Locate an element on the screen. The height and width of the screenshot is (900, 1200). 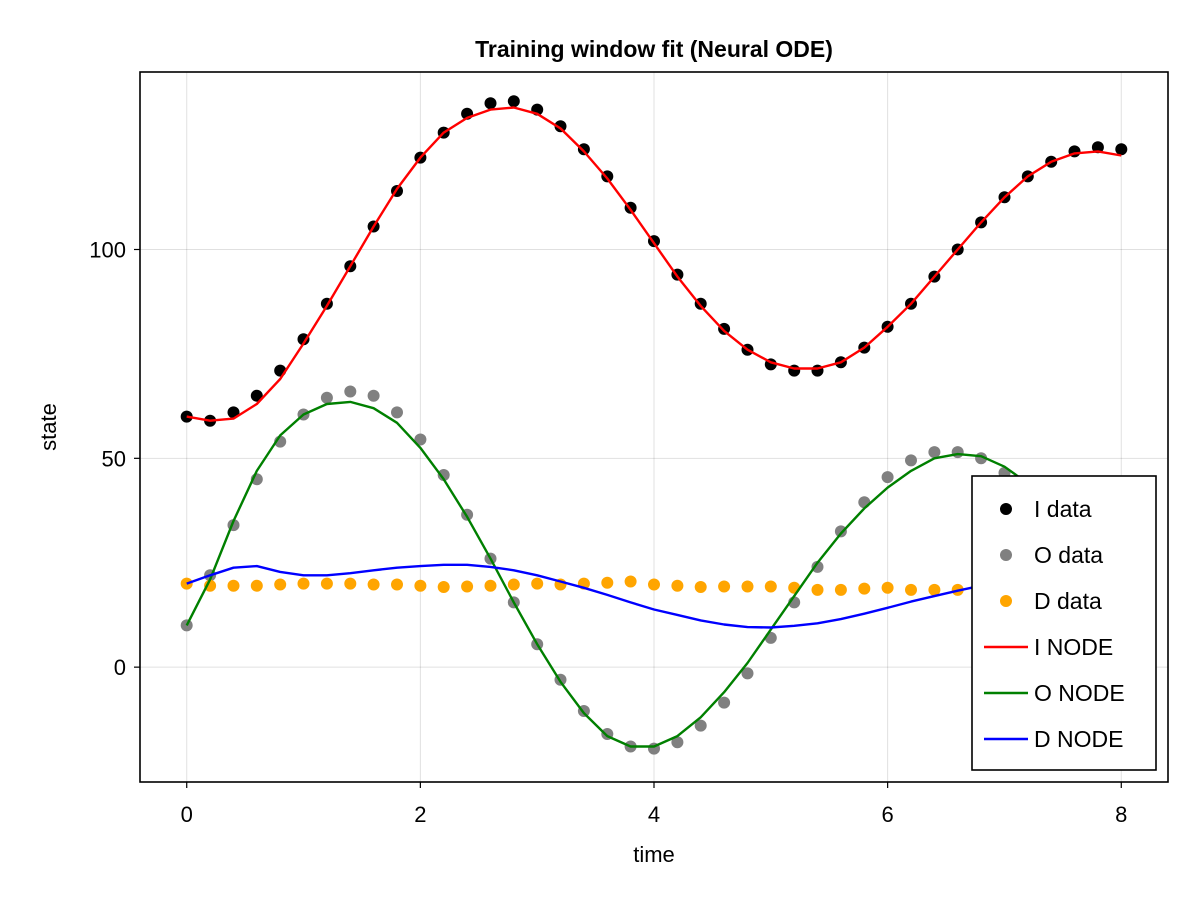
x-tick-label: 4 is located at coordinates (654, 814).